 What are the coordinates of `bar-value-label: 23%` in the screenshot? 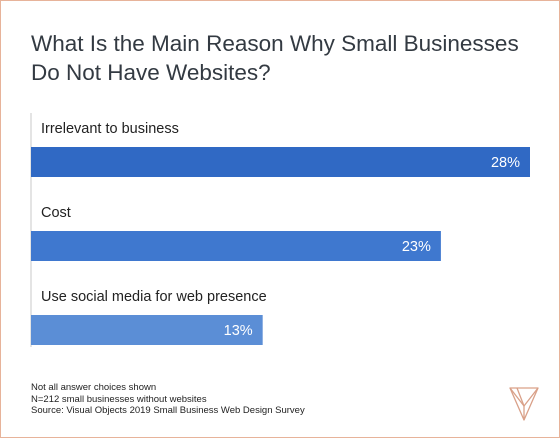 It's located at (416, 247).